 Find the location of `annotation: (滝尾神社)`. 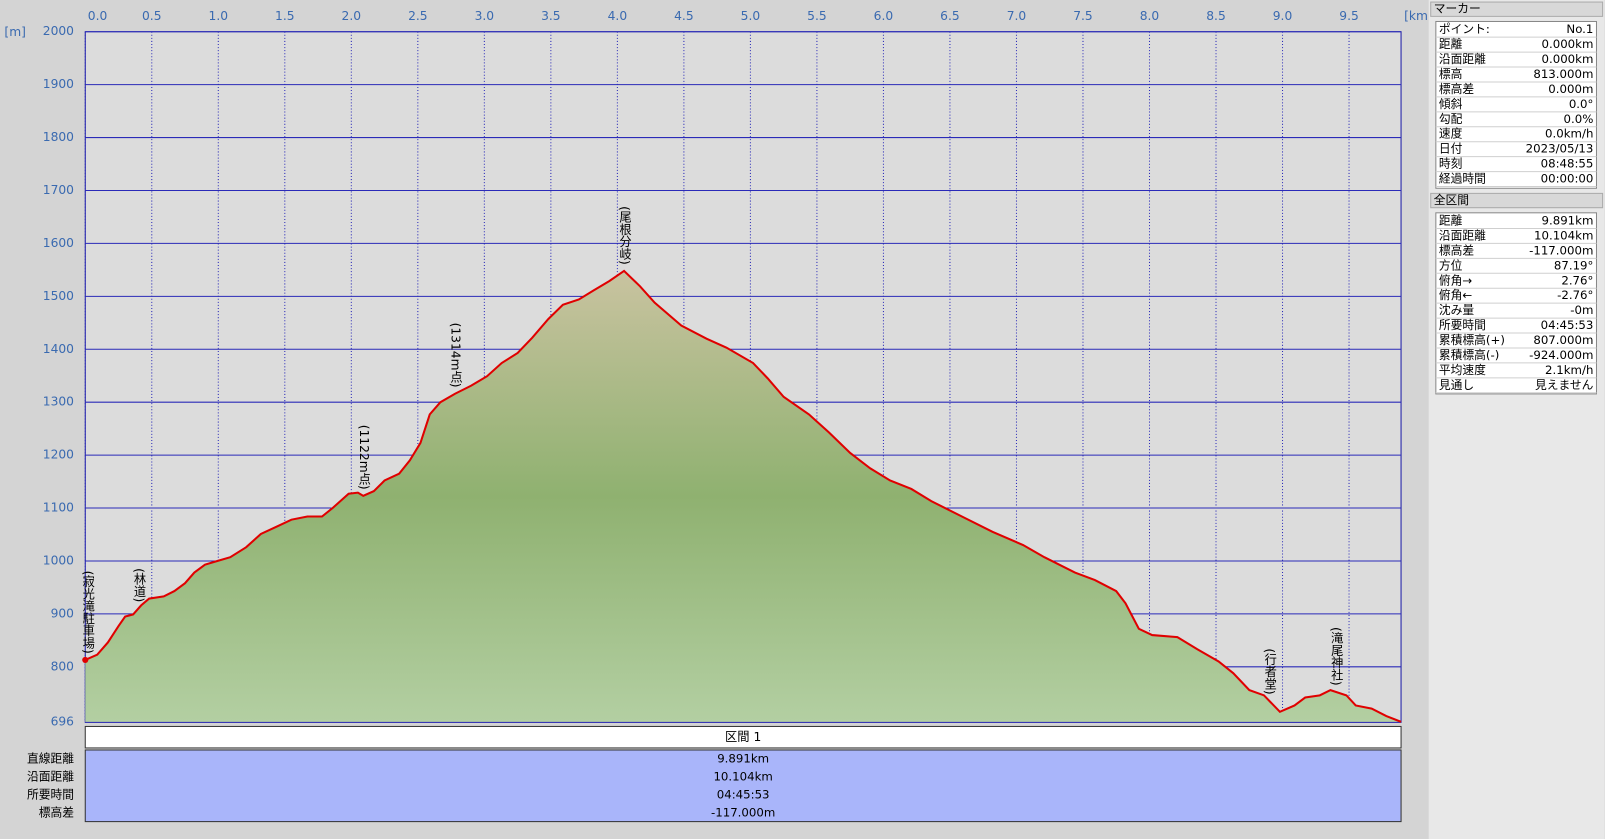

annotation: (滝尾神社) is located at coordinates (1336, 656).